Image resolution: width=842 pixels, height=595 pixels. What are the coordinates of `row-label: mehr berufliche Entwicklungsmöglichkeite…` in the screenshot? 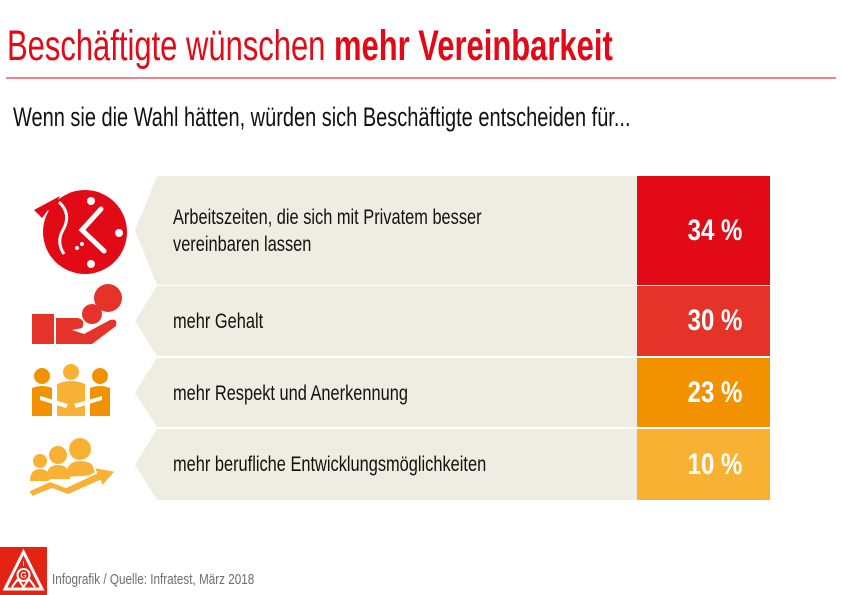 It's located at (330, 464).